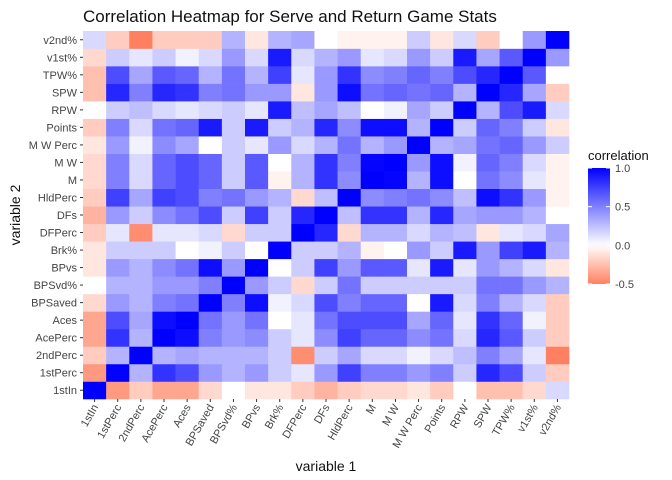  I want to click on heatmap-cell-v2ndpct-dfperc, so click(557, 232).